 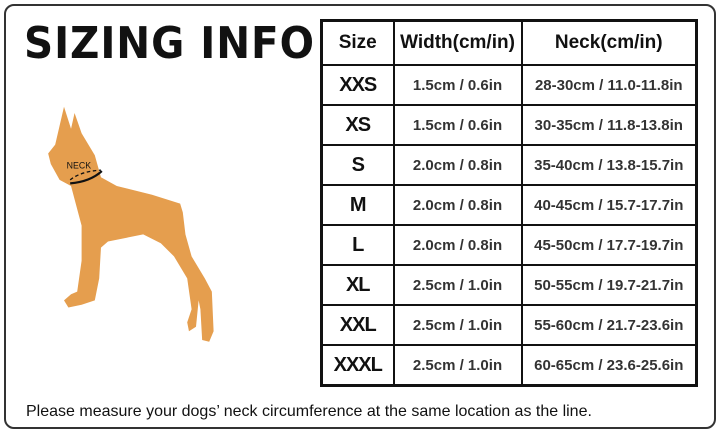 What do you see at coordinates (609, 125) in the screenshot?
I see `cell-neck: 30-35cm / 11.8-13.8in` at bounding box center [609, 125].